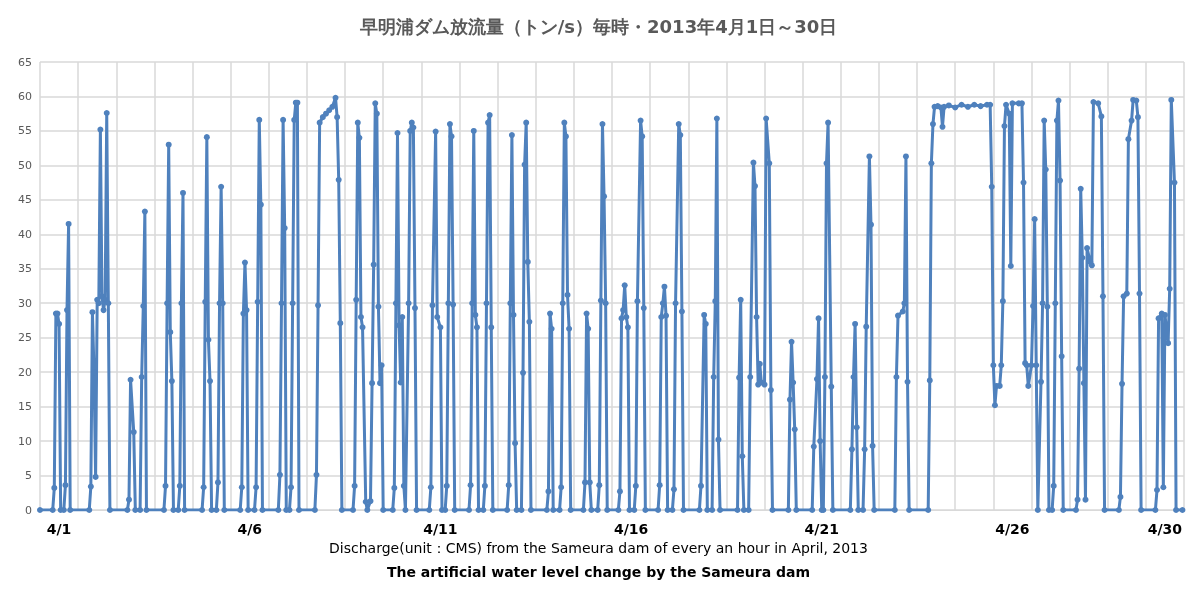 Image resolution: width=1197 pixels, height=590 pixels. What do you see at coordinates (59, 529) in the screenshot?
I see `x-tick-label: 4/1` at bounding box center [59, 529].